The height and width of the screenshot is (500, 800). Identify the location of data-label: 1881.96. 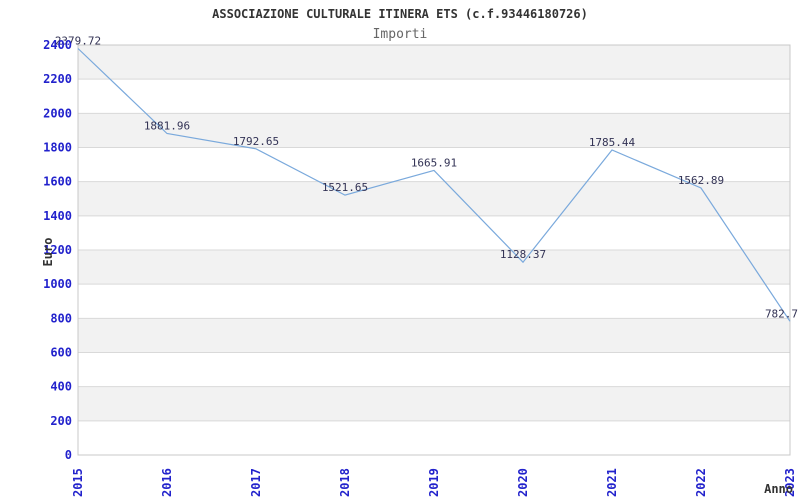
(167, 126).